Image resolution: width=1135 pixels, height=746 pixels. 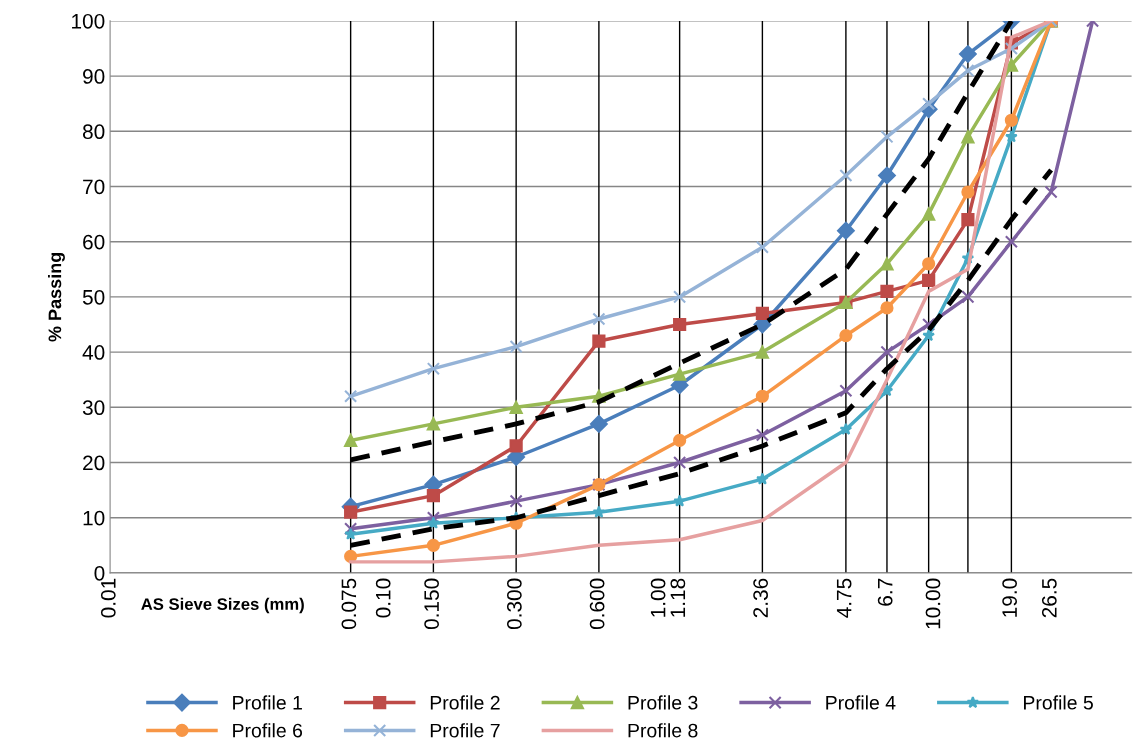 What do you see at coordinates (663, 730) in the screenshot?
I see `legend-label: Profile 8` at bounding box center [663, 730].